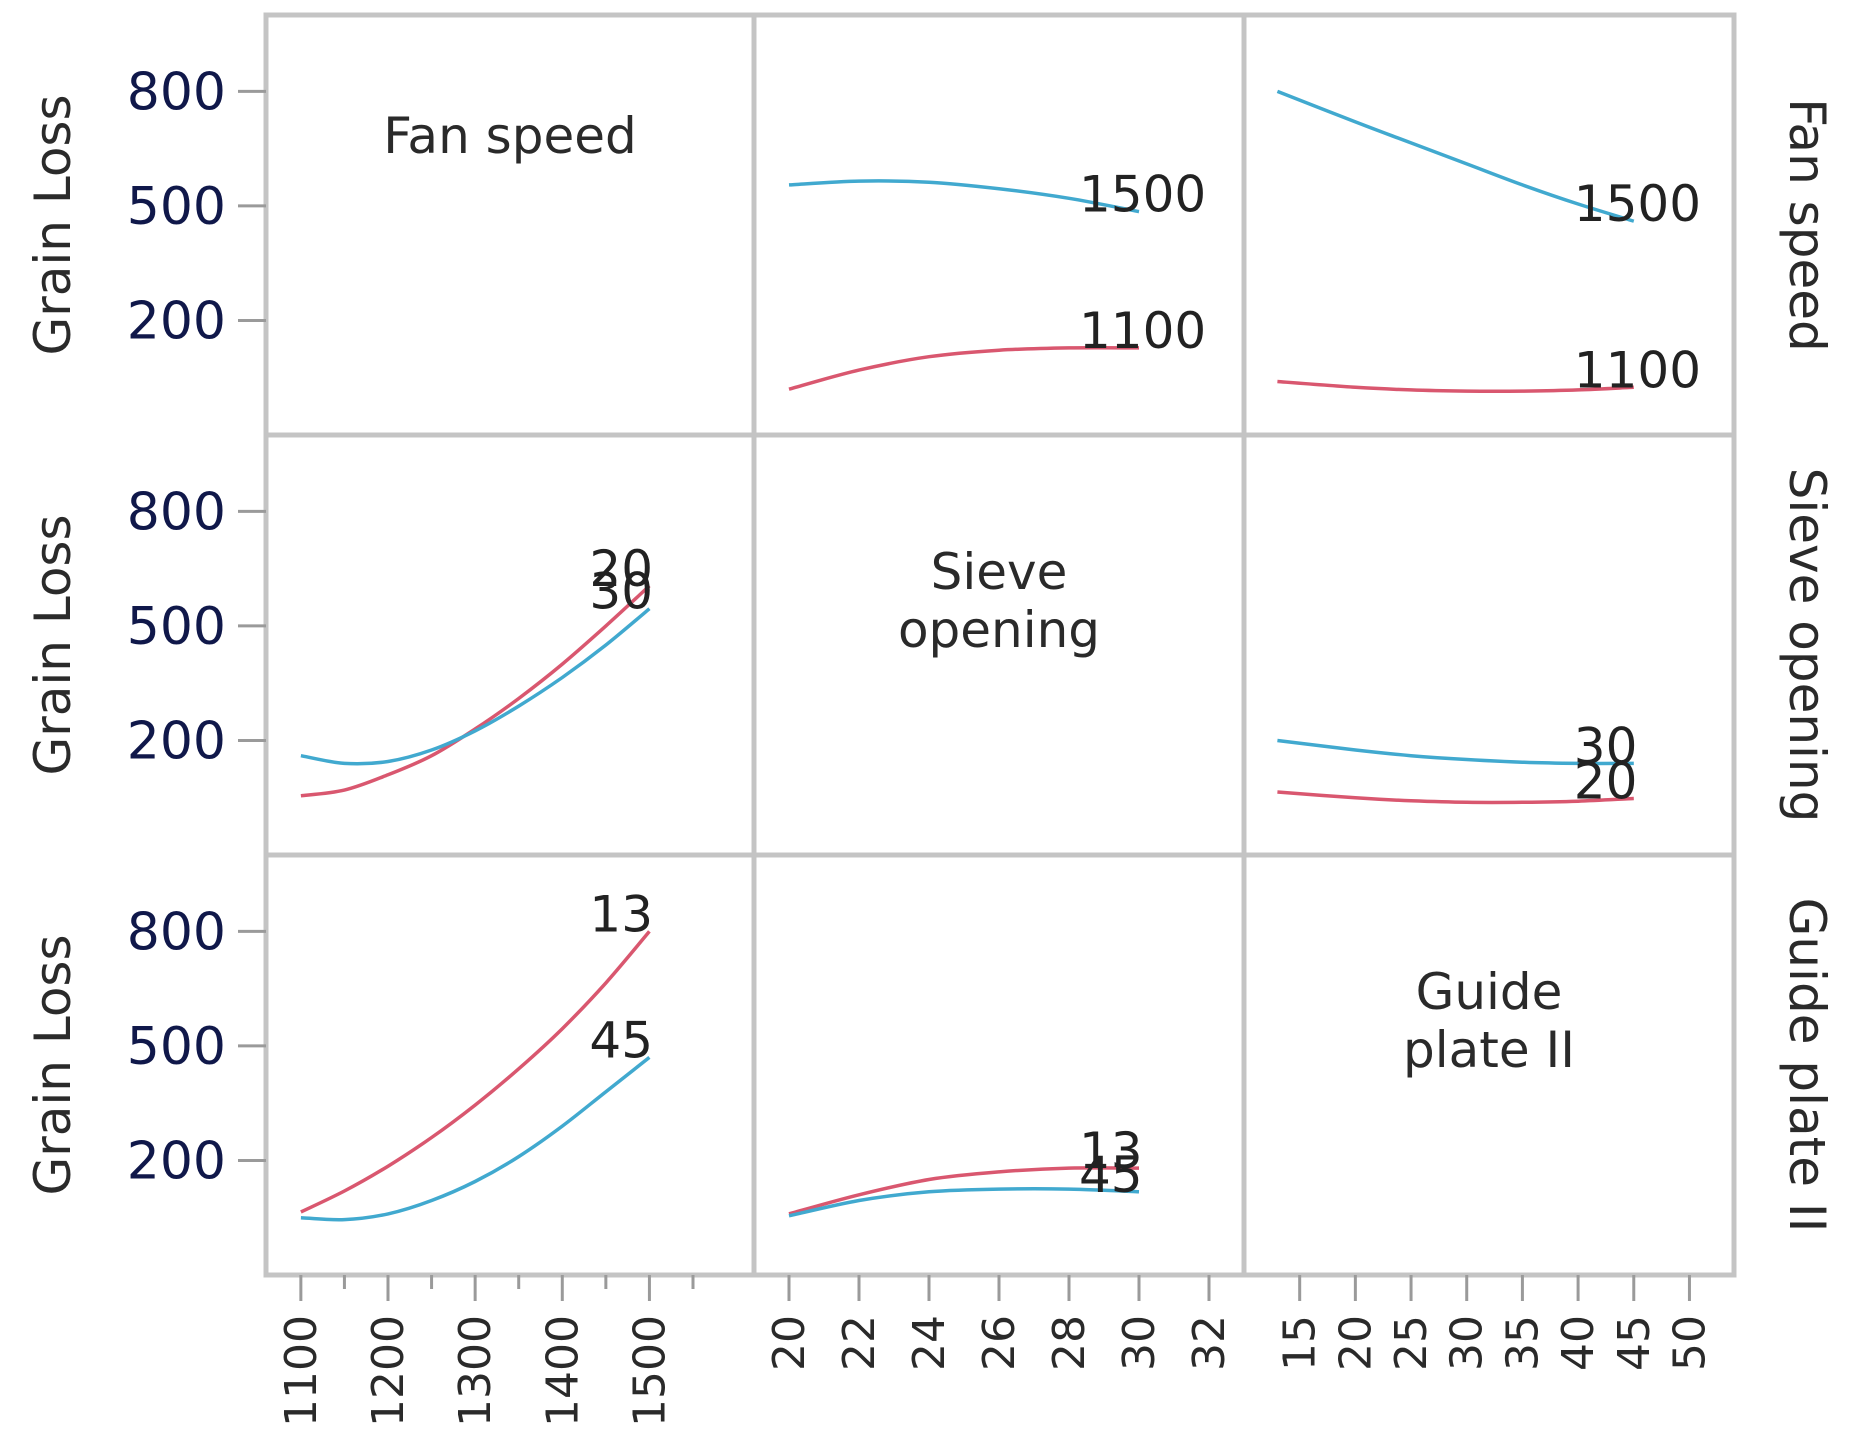 Image resolution: width=1860 pixels, height=1449 pixels. What do you see at coordinates (1637, 204) in the screenshot?
I see `end-label-r0-c2-1500: 1500` at bounding box center [1637, 204].